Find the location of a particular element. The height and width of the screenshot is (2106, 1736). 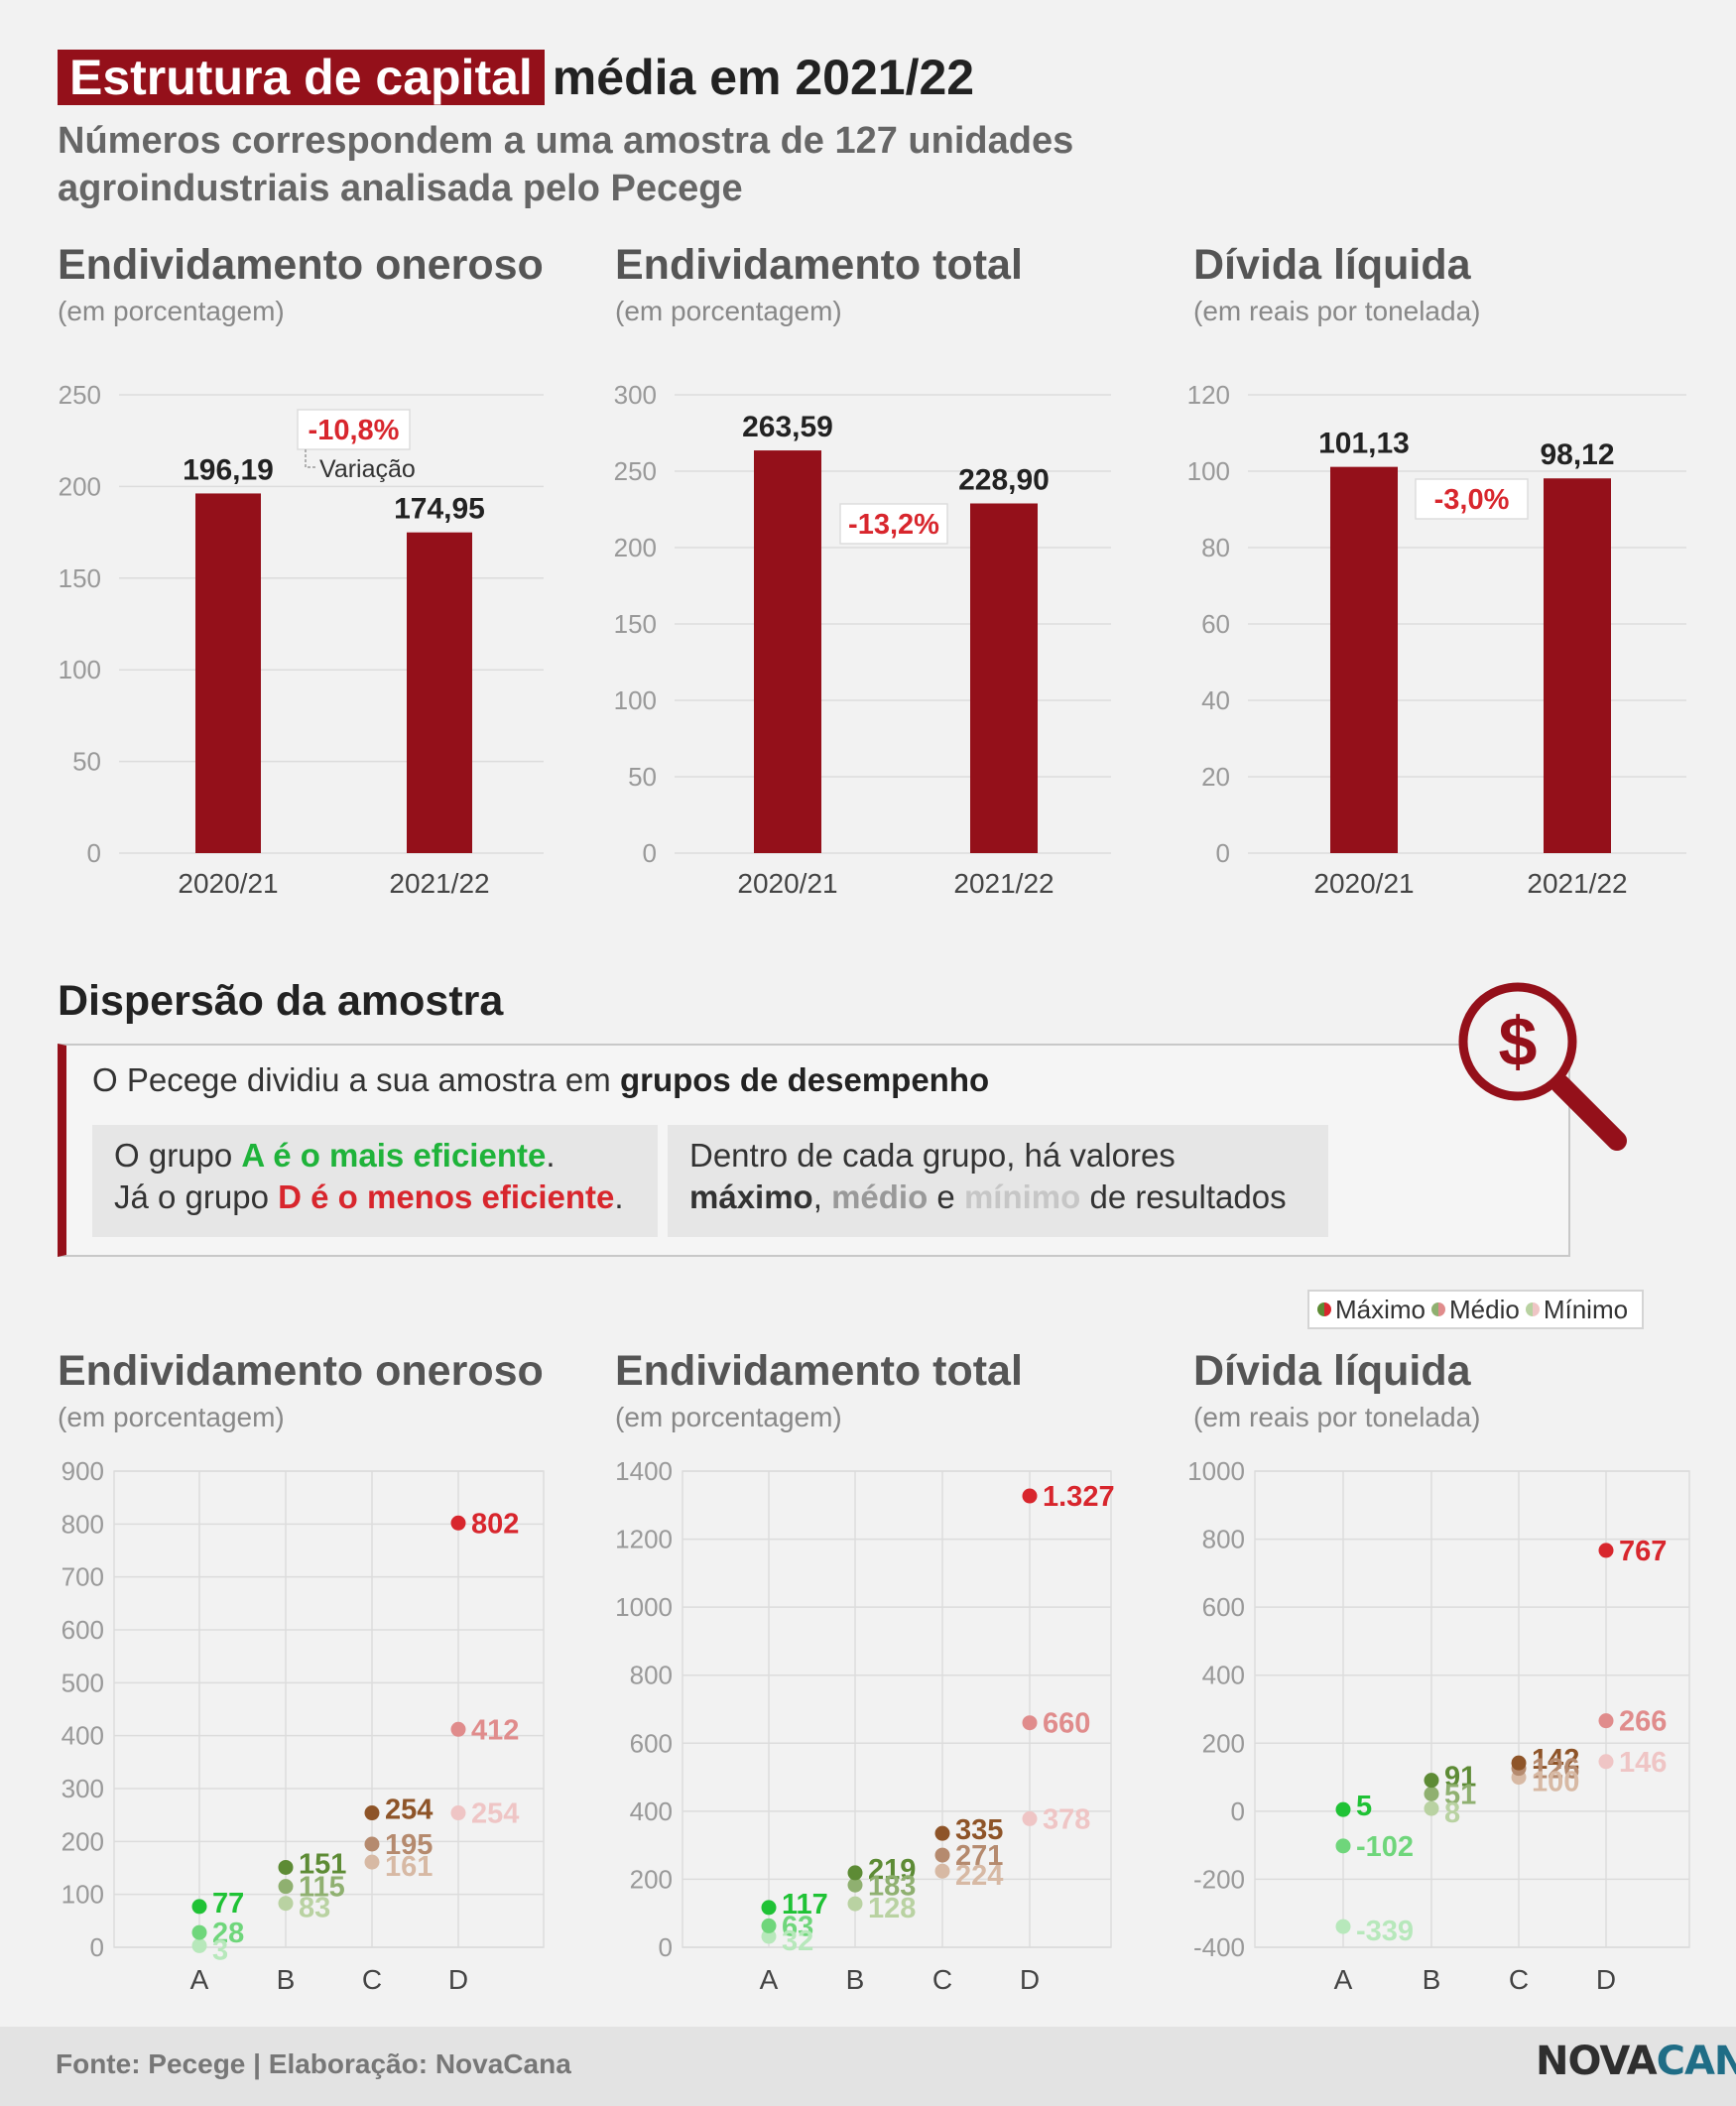

y-tick-label: 80 is located at coordinates (1215, 548).